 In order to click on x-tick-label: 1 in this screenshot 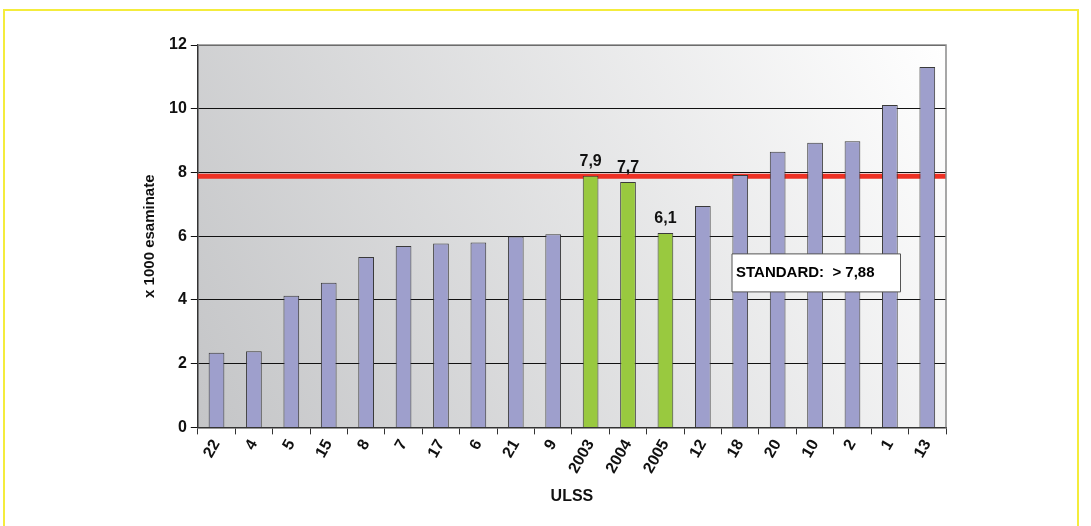, I will do `click(887, 444)`.